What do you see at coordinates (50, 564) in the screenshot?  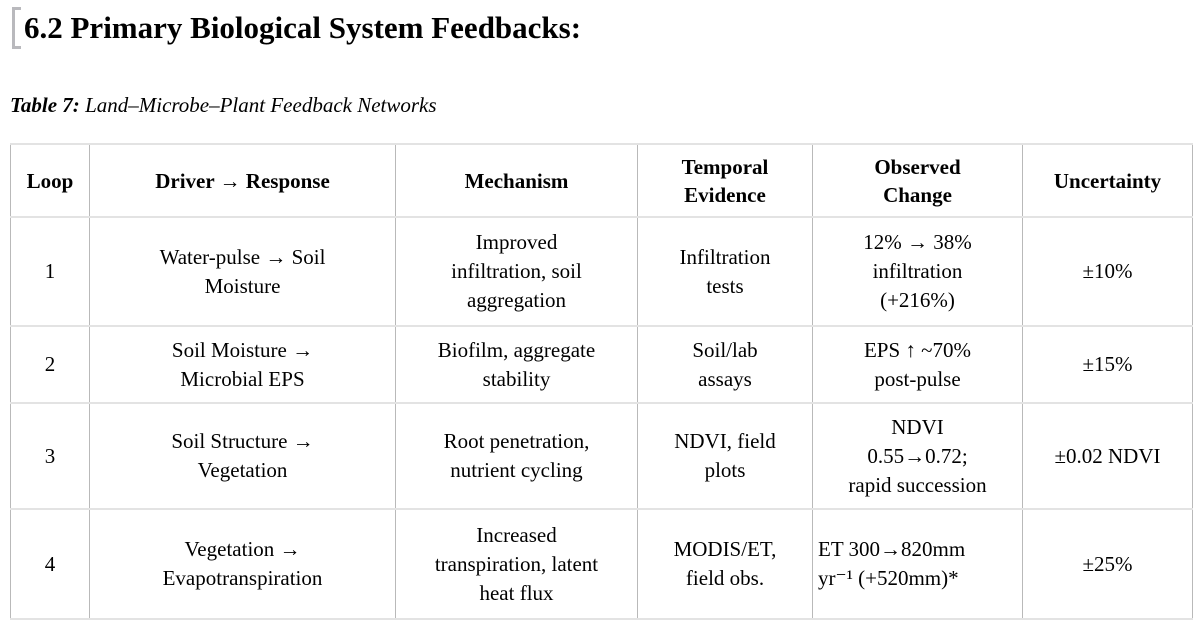 I see `cell-loop: 4` at bounding box center [50, 564].